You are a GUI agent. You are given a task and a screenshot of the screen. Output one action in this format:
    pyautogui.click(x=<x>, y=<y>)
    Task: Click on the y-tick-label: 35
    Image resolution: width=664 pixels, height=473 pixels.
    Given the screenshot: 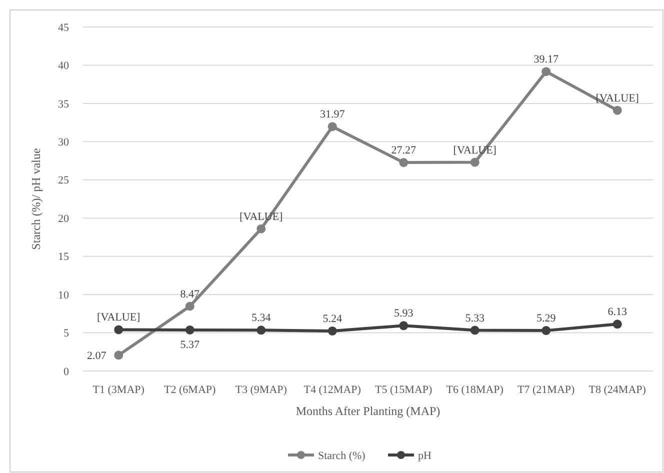 What is the action you would take?
    pyautogui.click(x=64, y=104)
    